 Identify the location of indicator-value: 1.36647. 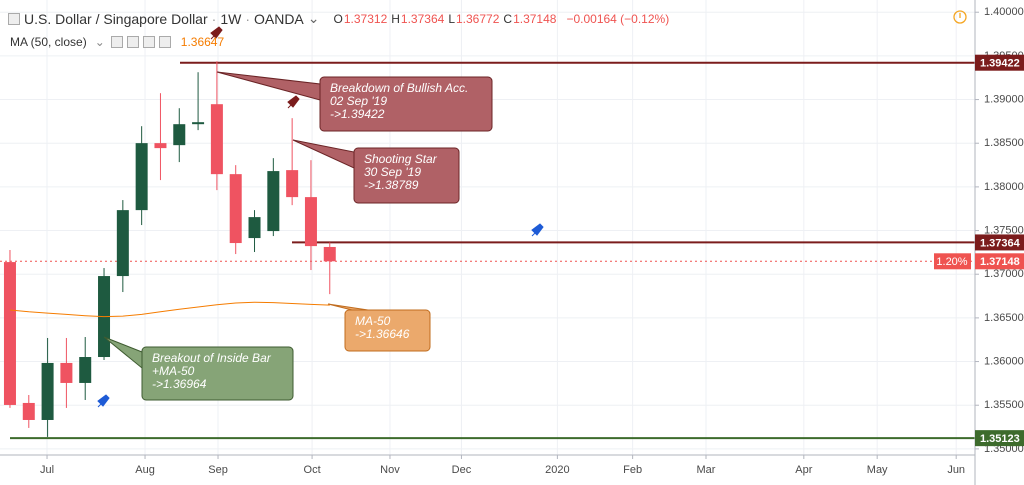
(202, 42).